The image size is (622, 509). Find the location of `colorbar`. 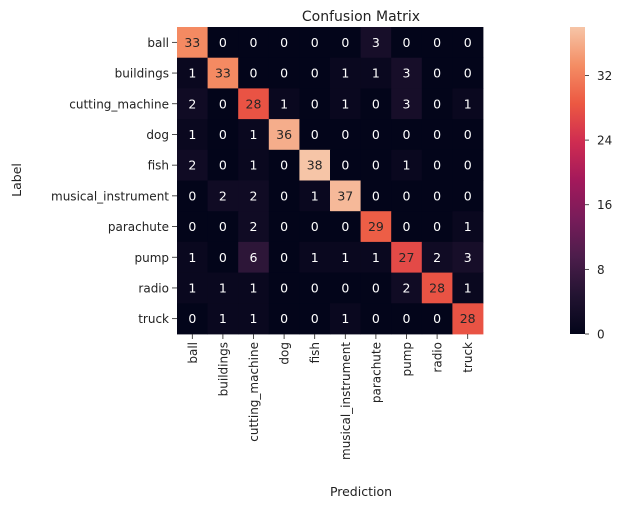

colorbar is located at coordinates (577, 180).